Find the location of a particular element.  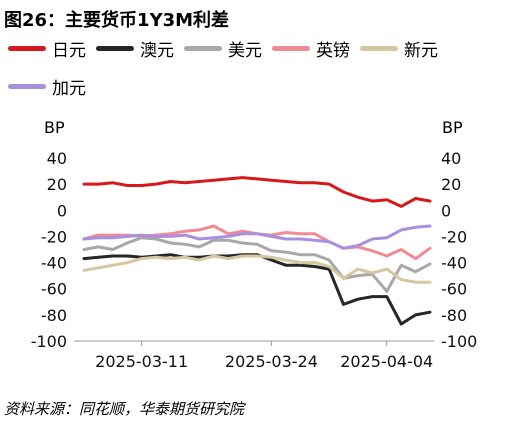

y-tick-left-6: -80 is located at coordinates (54, 315).